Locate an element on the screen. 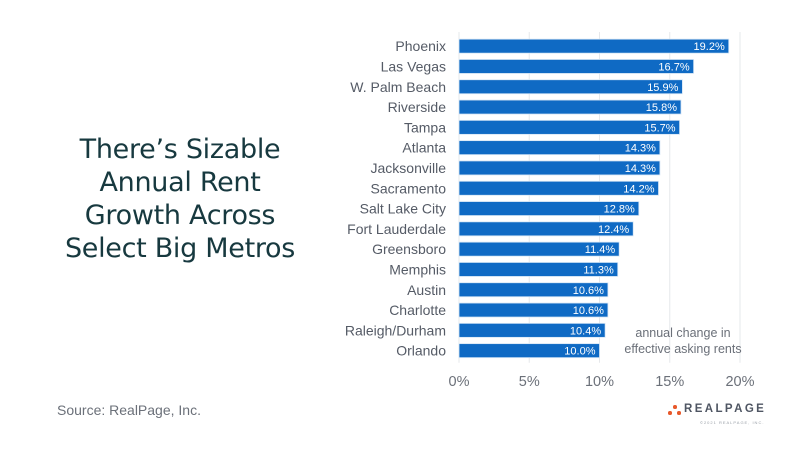 This screenshot has height=449, width=800. data-label: 10.0% is located at coordinates (579, 352).